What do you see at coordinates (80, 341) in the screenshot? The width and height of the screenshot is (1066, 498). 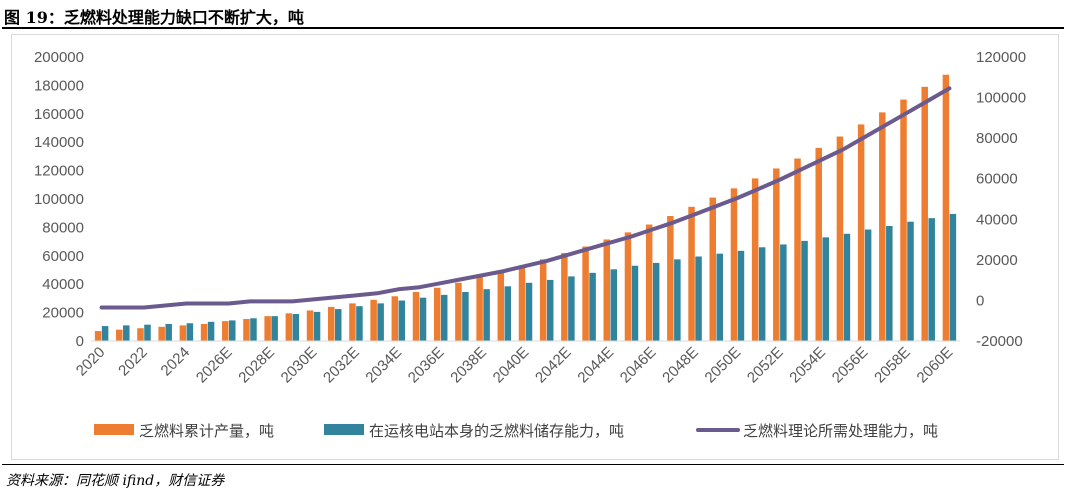 I see `left-axis-tick-label: 0` at bounding box center [80, 341].